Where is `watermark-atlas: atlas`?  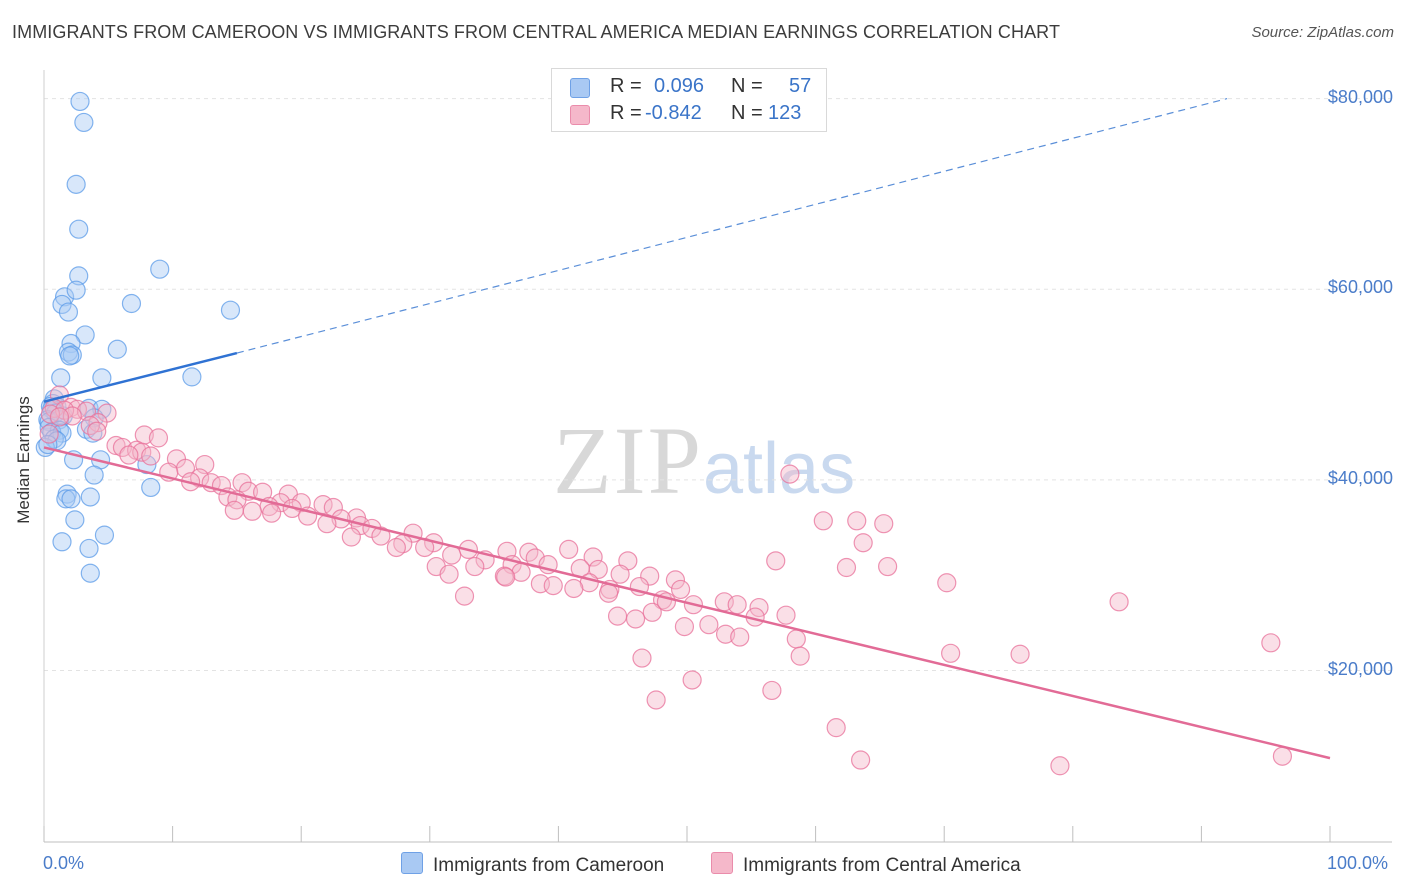 watermark-atlas: atlas is located at coordinates (779, 469).